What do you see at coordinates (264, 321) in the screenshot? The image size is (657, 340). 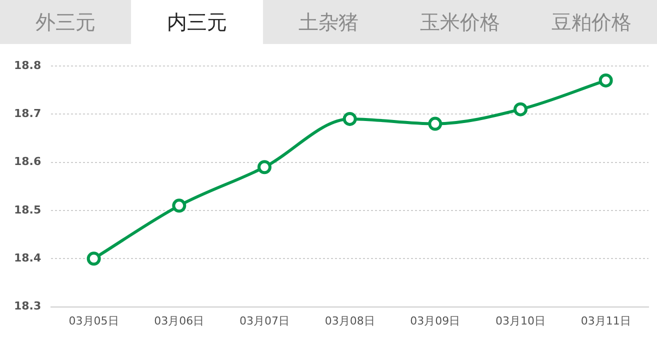 I see `x-tick-label: 03月07日` at bounding box center [264, 321].